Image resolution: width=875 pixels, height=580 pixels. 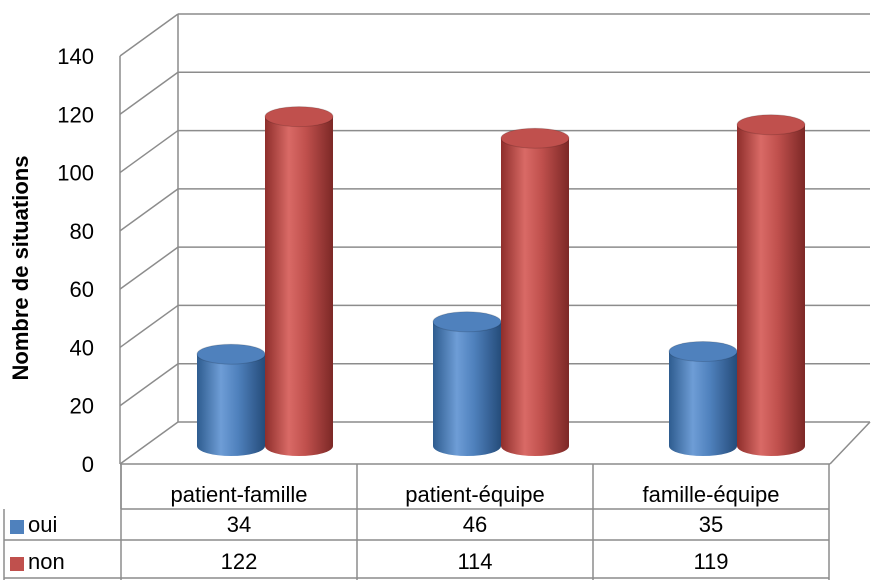 What do you see at coordinates (850, 443) in the screenshot?
I see `floor-right-edge` at bounding box center [850, 443].